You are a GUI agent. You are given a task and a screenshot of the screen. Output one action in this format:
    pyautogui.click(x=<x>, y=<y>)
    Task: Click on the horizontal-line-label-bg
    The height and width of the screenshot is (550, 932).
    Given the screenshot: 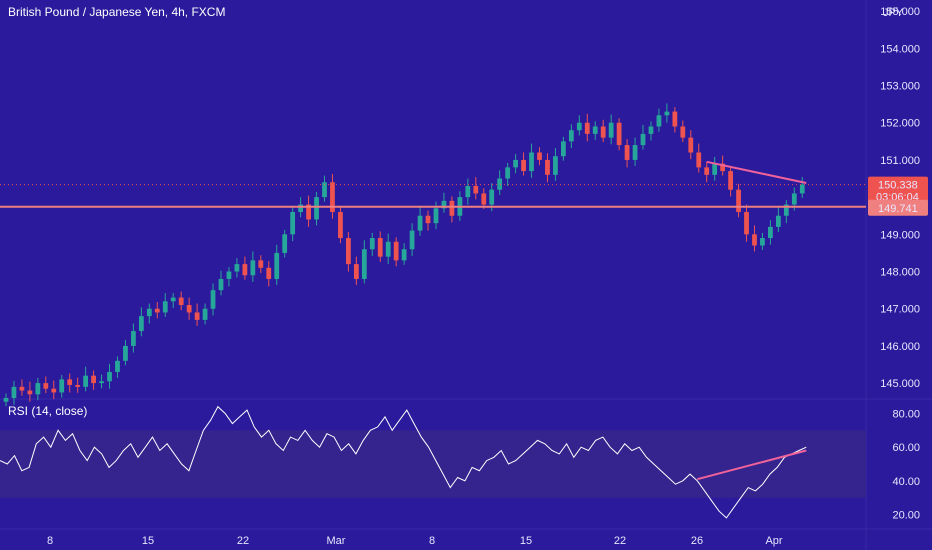 What is the action you would take?
    pyautogui.click(x=898, y=207)
    